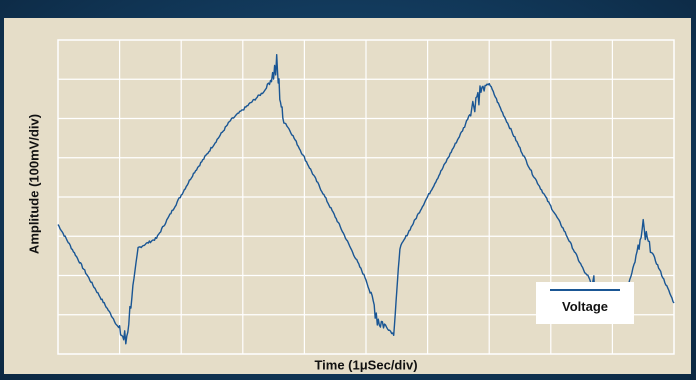  I want to click on y-axis-label: Amplitude (100mV/div), so click(34, 184).